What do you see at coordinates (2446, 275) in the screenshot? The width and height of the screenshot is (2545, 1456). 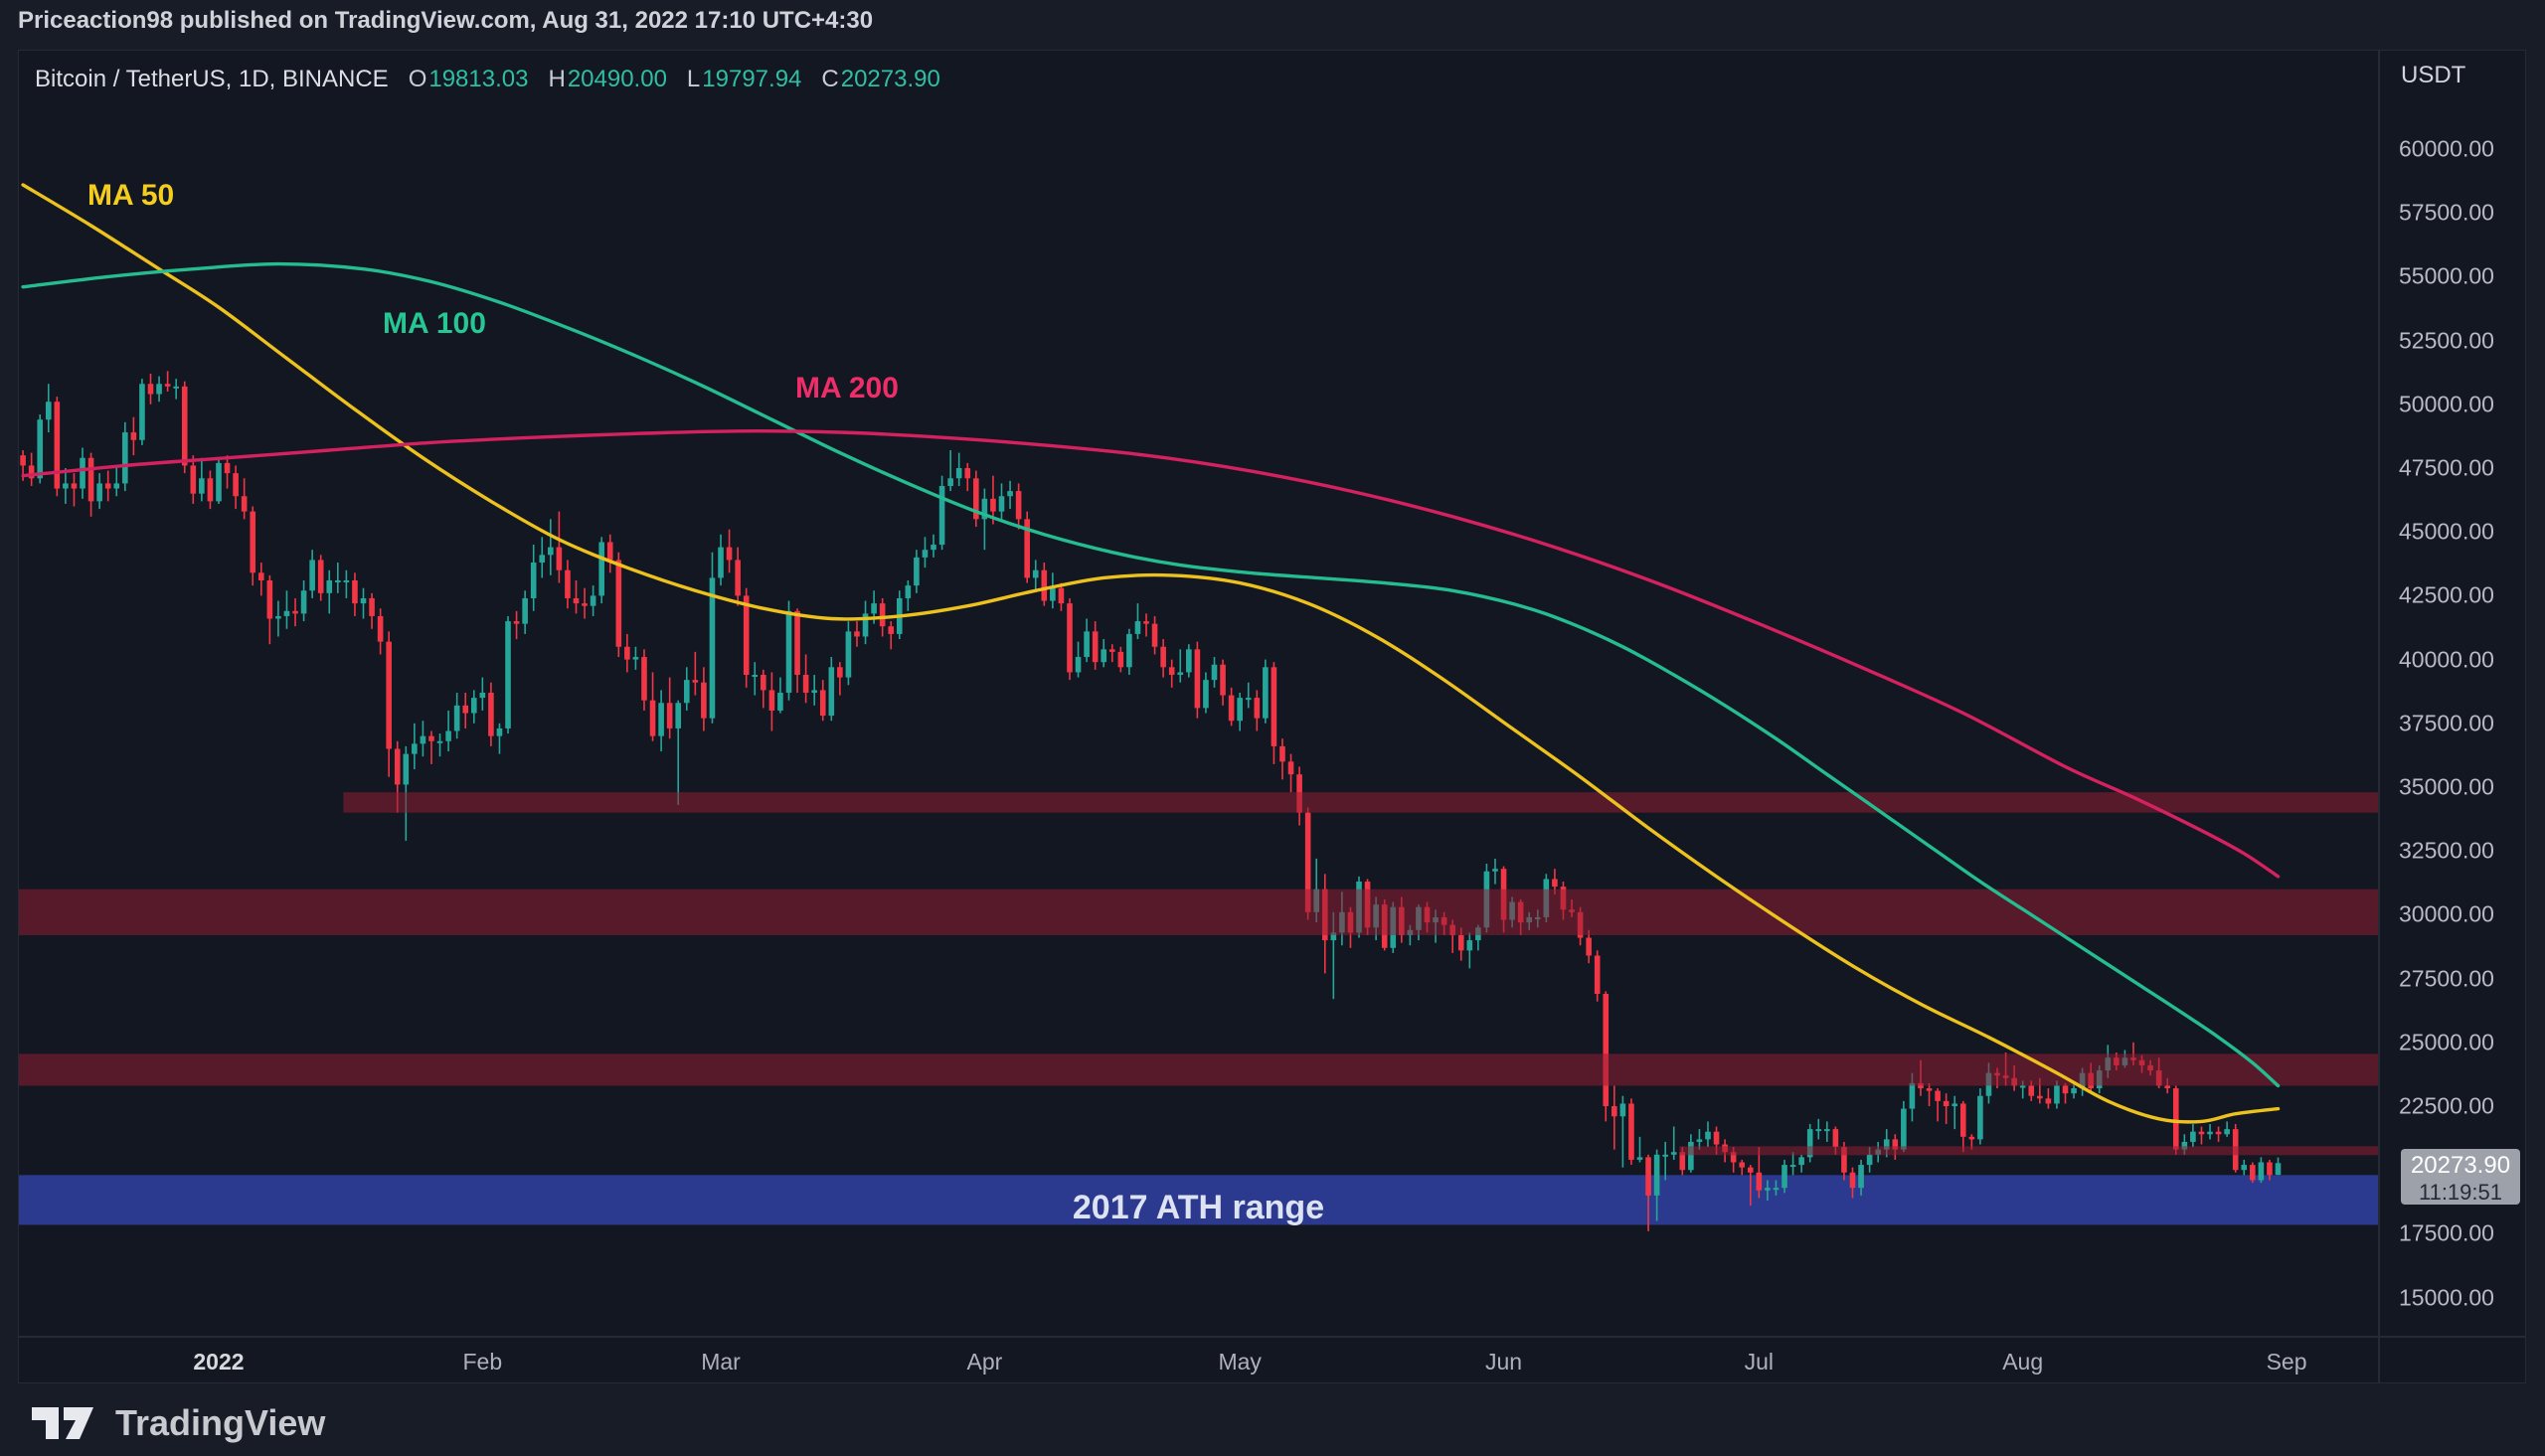 I see `price-tick-label: 55000.00` at bounding box center [2446, 275].